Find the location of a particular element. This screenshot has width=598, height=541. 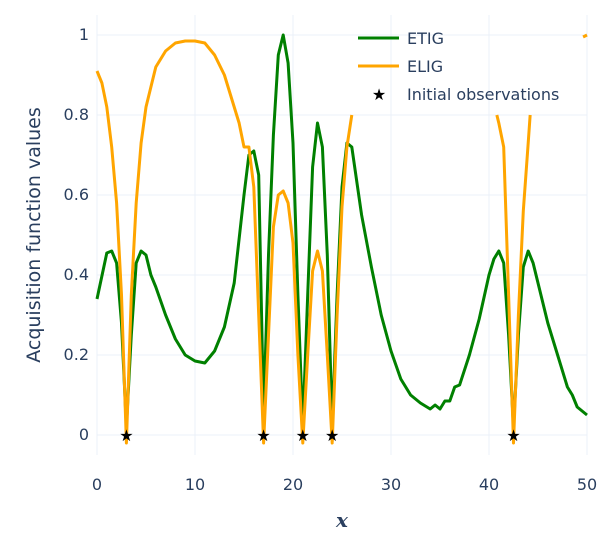

legend: ETIG ELIG ★ Initial observations is located at coordinates (458, 66).